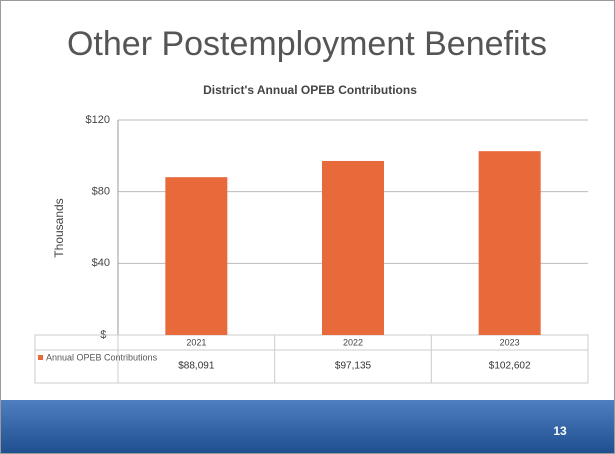 The width and height of the screenshot is (615, 454). What do you see at coordinates (560, 431) in the screenshot?
I see `page-number: 13` at bounding box center [560, 431].